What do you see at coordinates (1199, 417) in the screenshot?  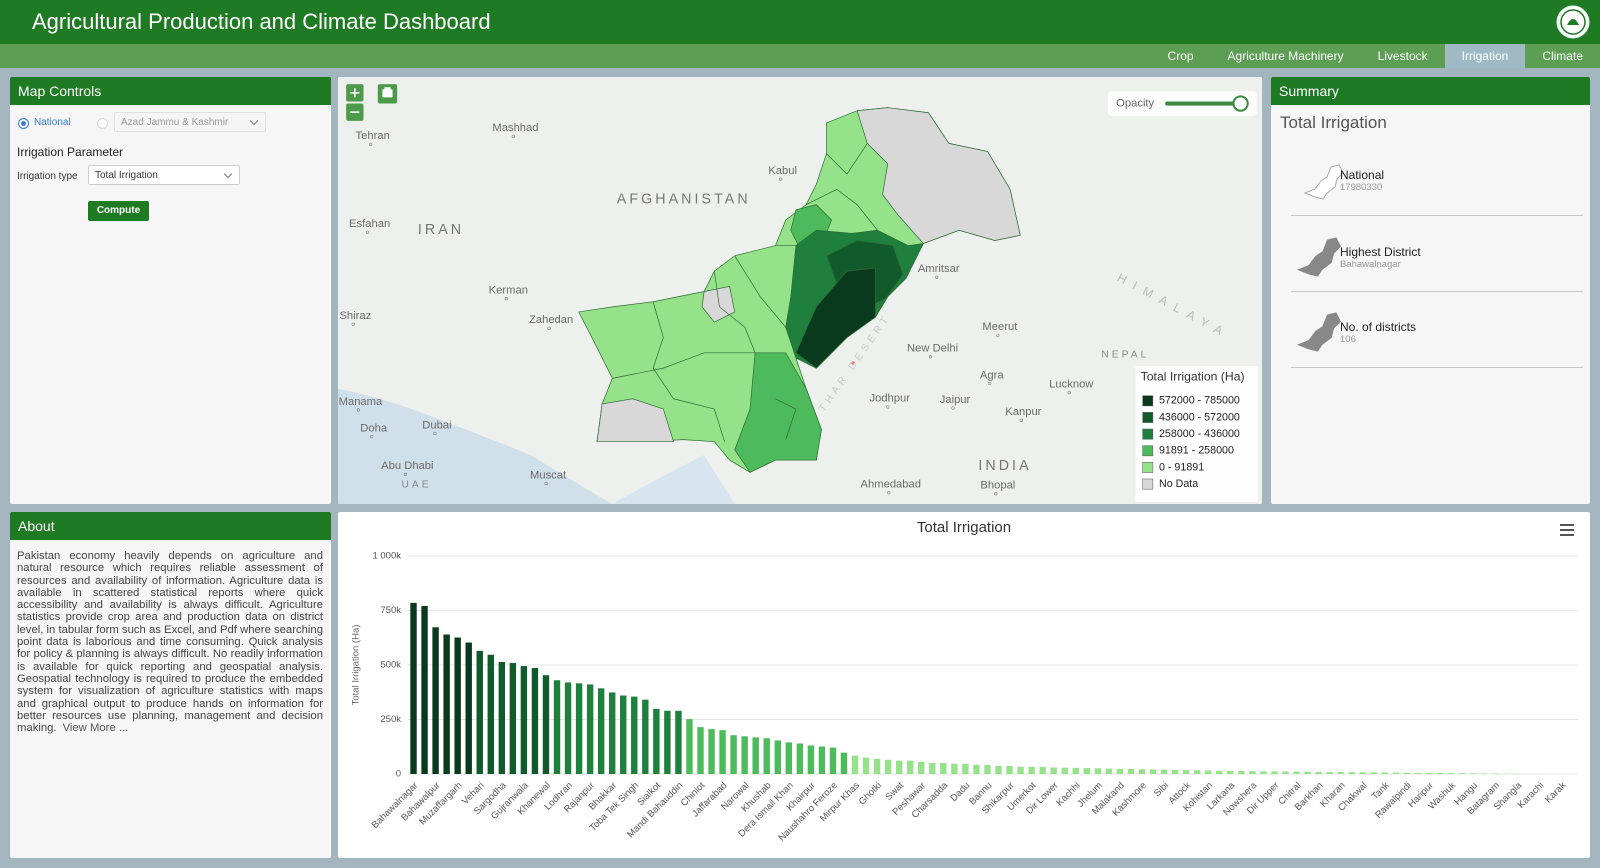 I see `legend-label: 436000 - 572000` at bounding box center [1199, 417].